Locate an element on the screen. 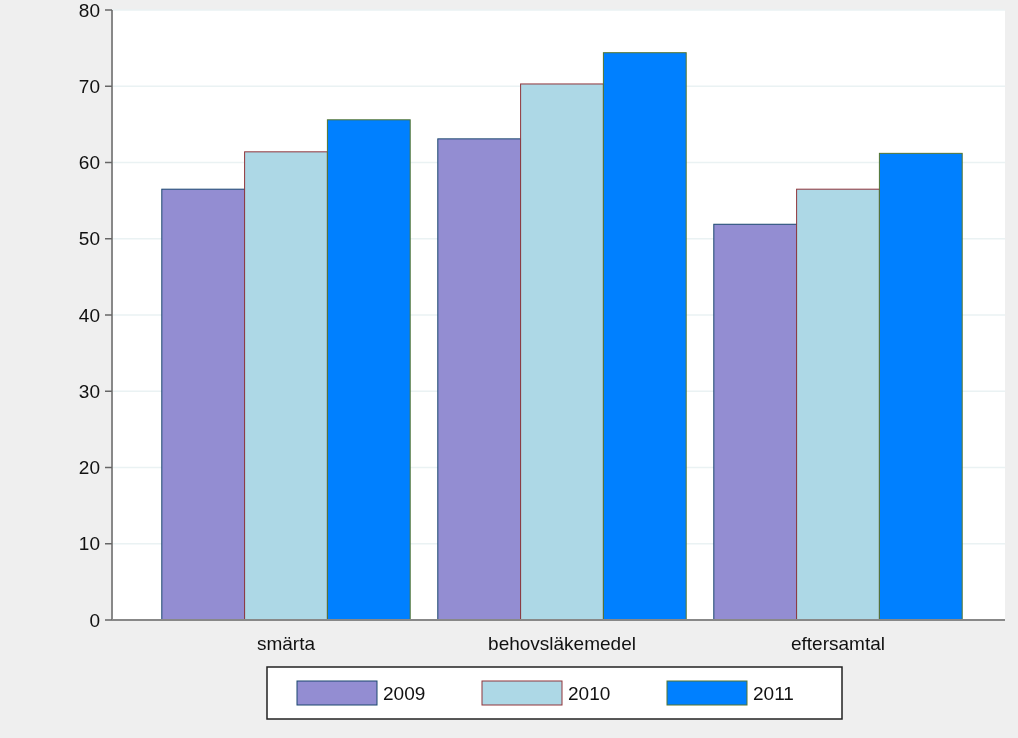 The height and width of the screenshot is (738, 1018). y-tick-label: 70 is located at coordinates (89, 86).